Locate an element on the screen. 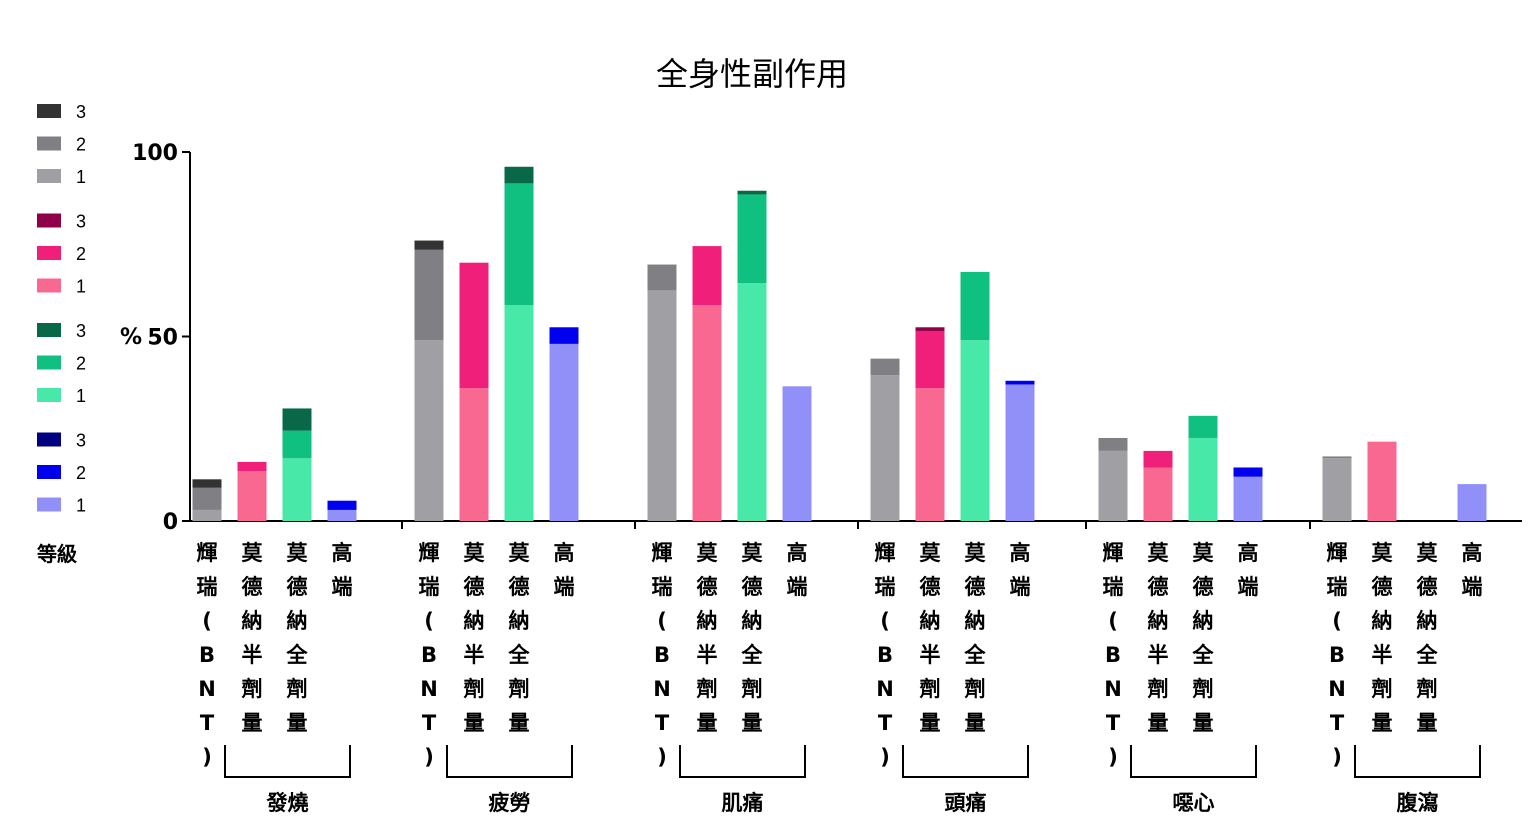 This screenshot has width=1536, height=833. legend-title: 等級 is located at coordinates (57, 554).